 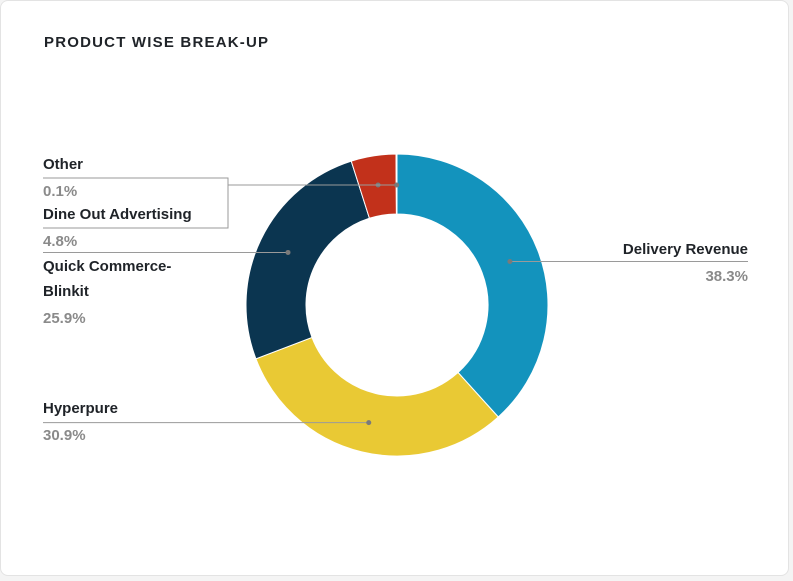 I want to click on leader-line-other, so click(x=220, y=181).